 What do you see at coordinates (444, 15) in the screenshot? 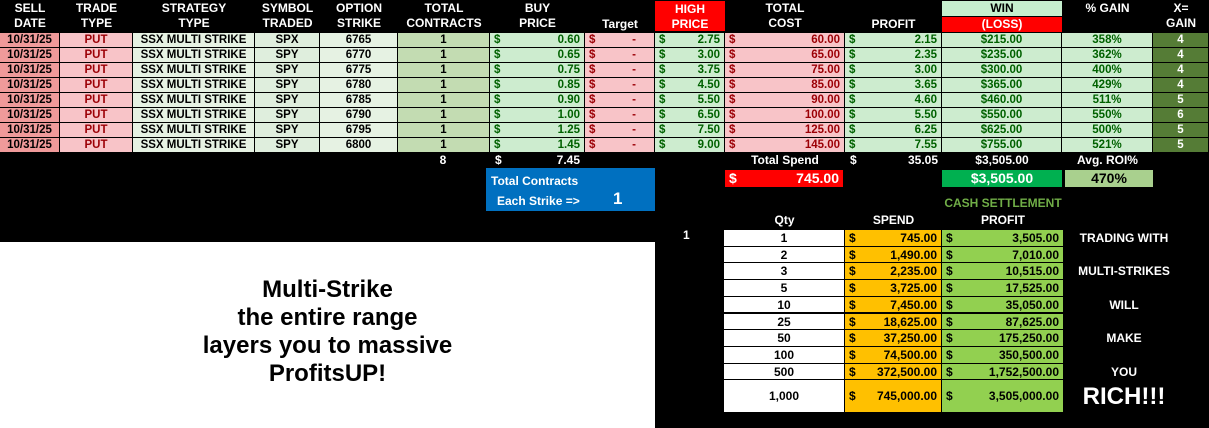
I see `header-contracts: TOTAL CONTRACTS` at bounding box center [444, 15].